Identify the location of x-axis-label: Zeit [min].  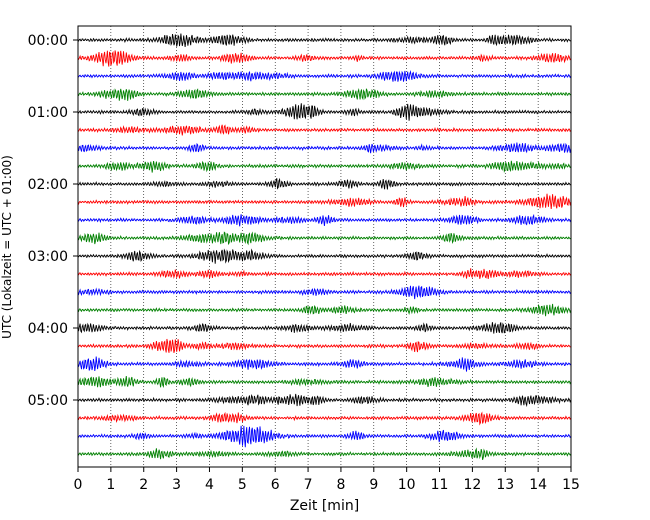
(324, 506).